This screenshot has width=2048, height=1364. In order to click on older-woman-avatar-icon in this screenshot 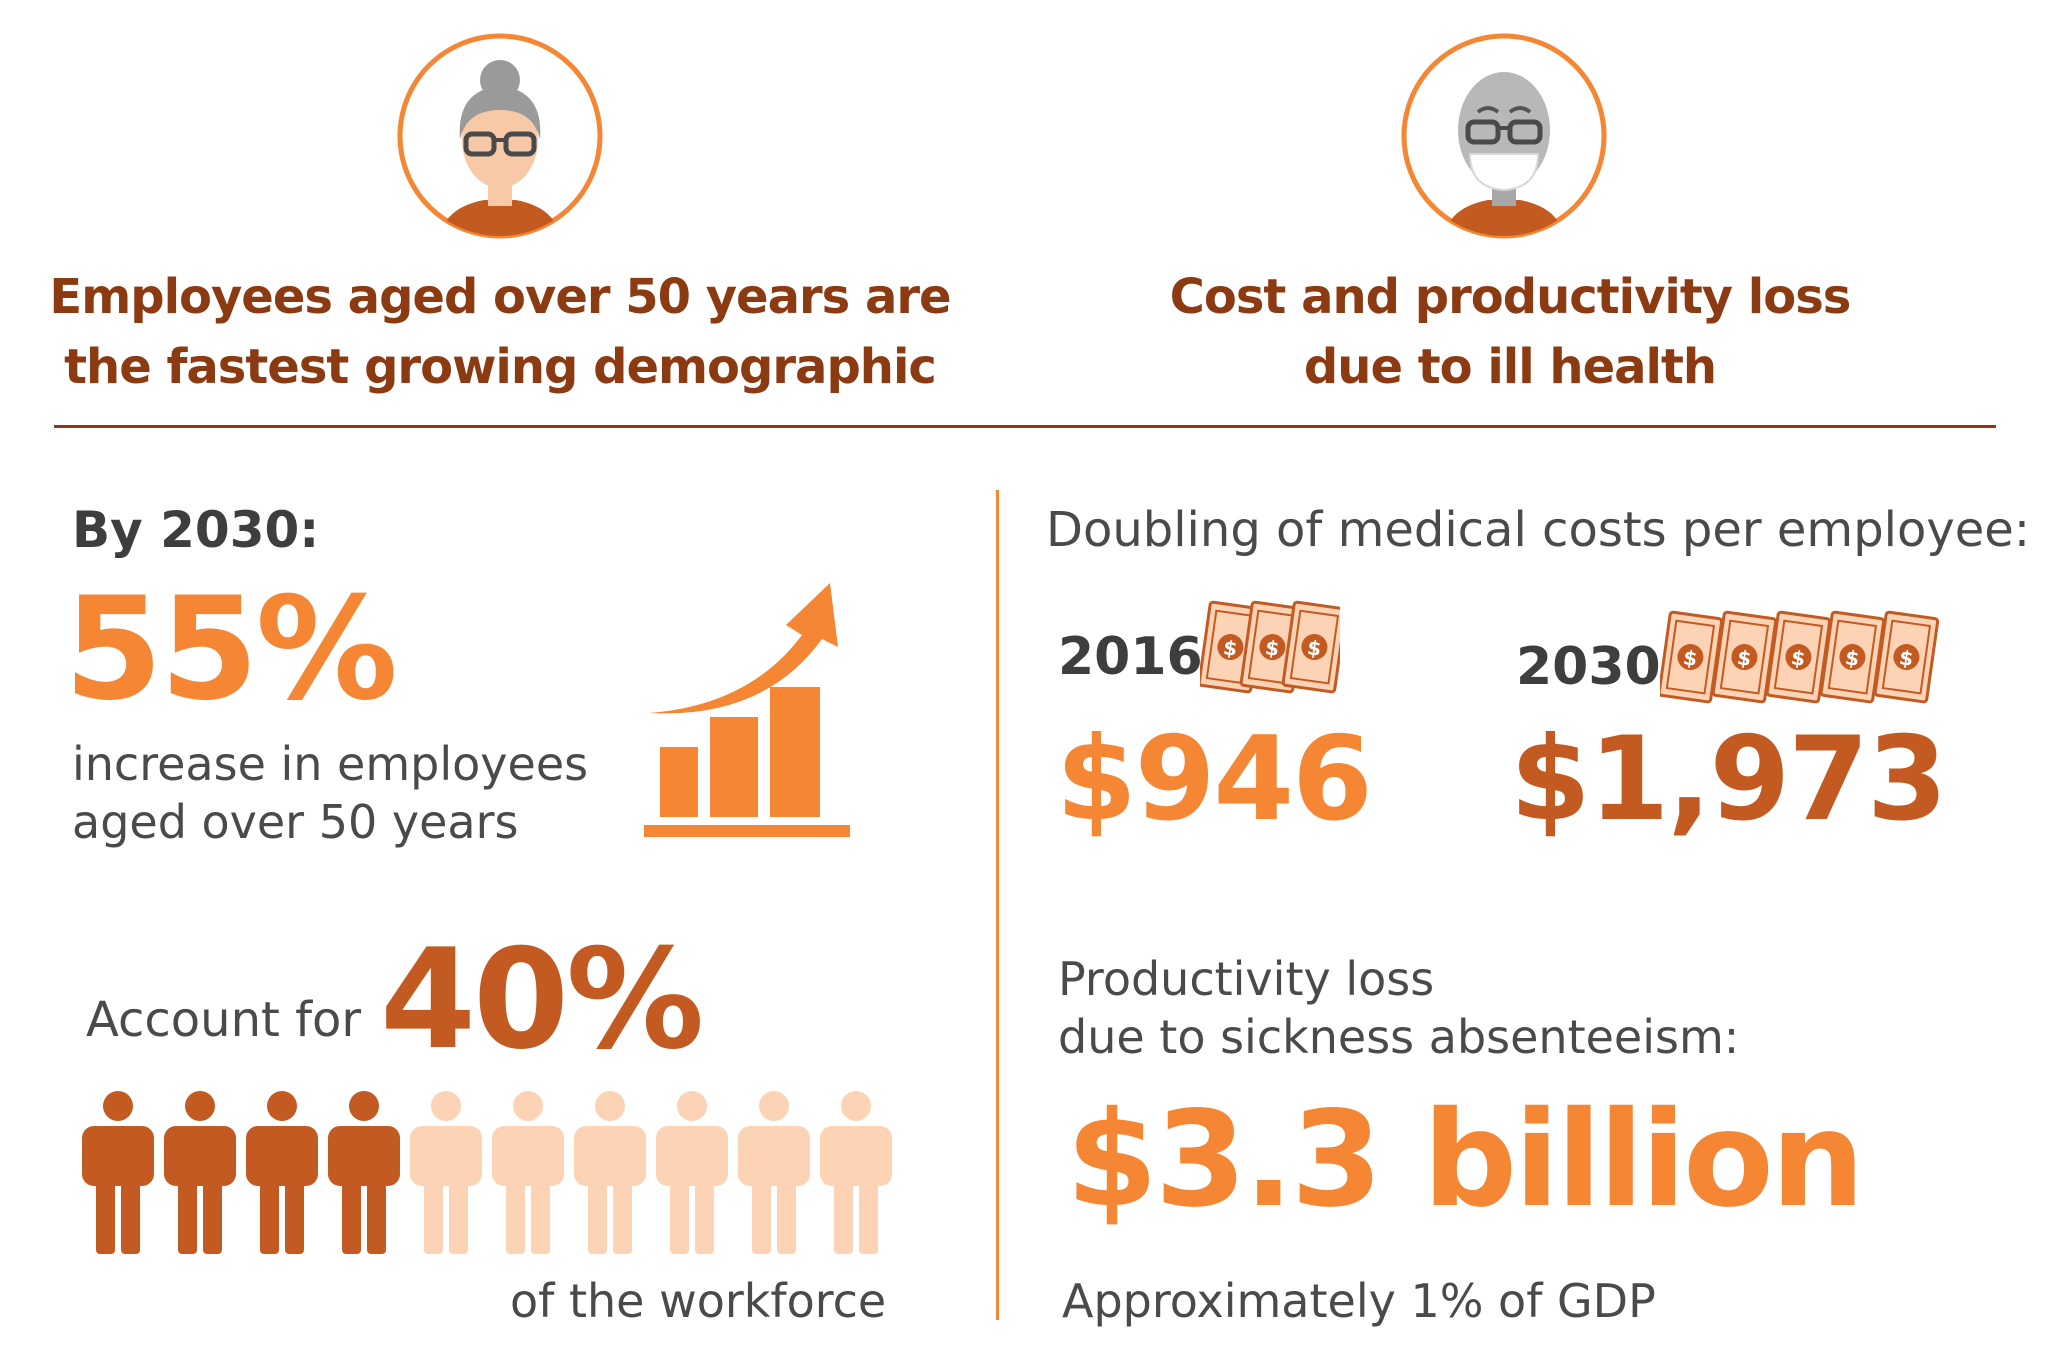, I will do `click(500, 136)`.